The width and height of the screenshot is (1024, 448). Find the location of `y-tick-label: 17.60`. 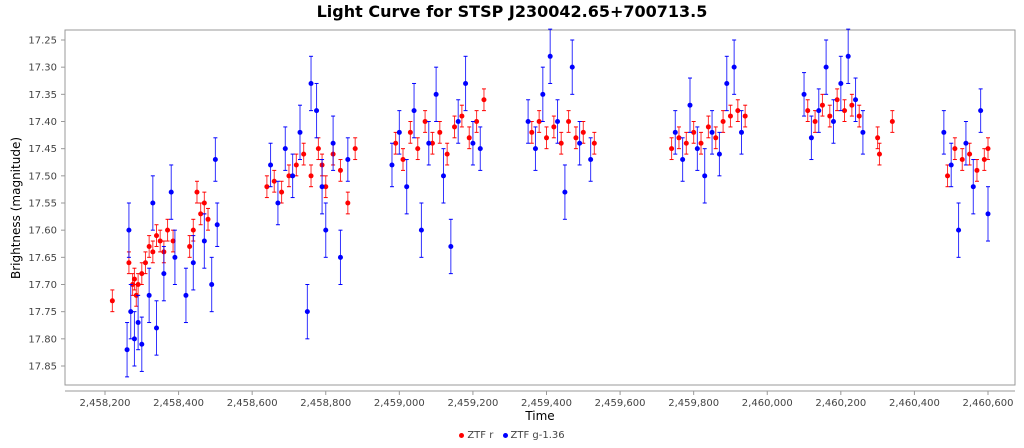

y-tick-label: 17.60 is located at coordinates (42, 231).